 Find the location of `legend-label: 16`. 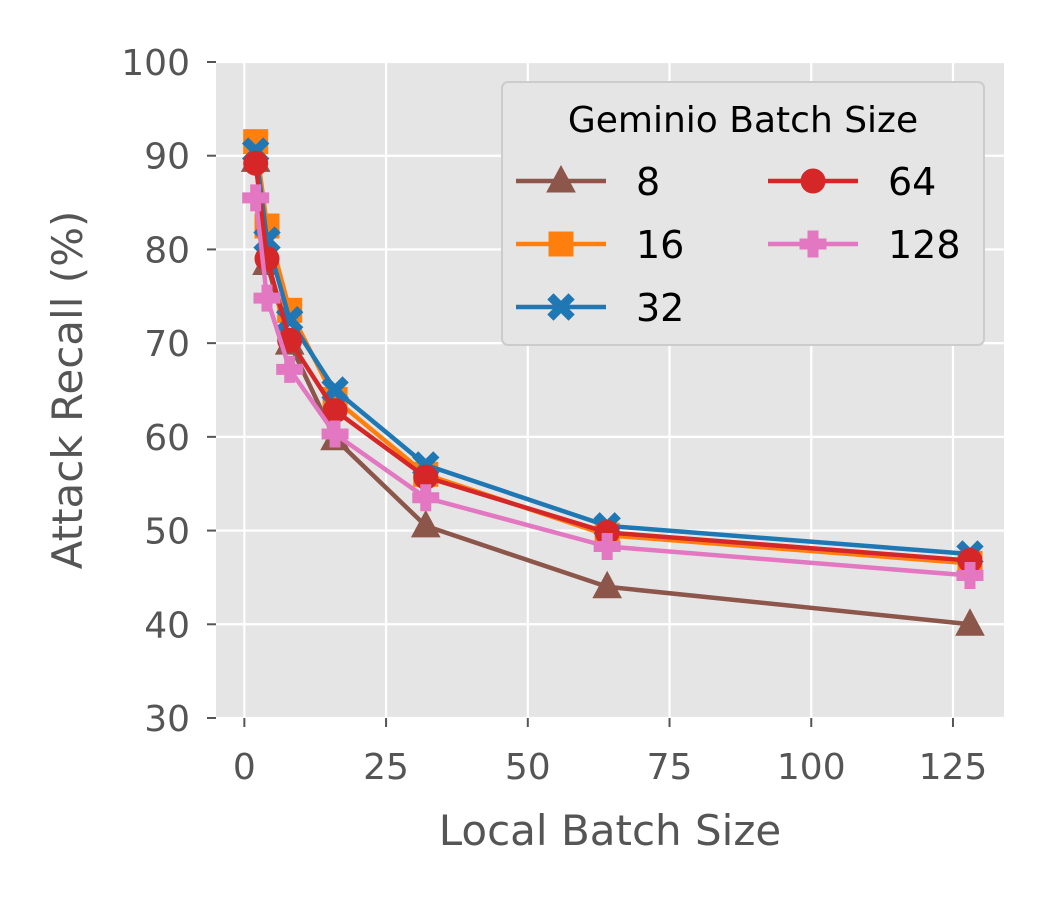

legend-label: 16 is located at coordinates (660, 245).